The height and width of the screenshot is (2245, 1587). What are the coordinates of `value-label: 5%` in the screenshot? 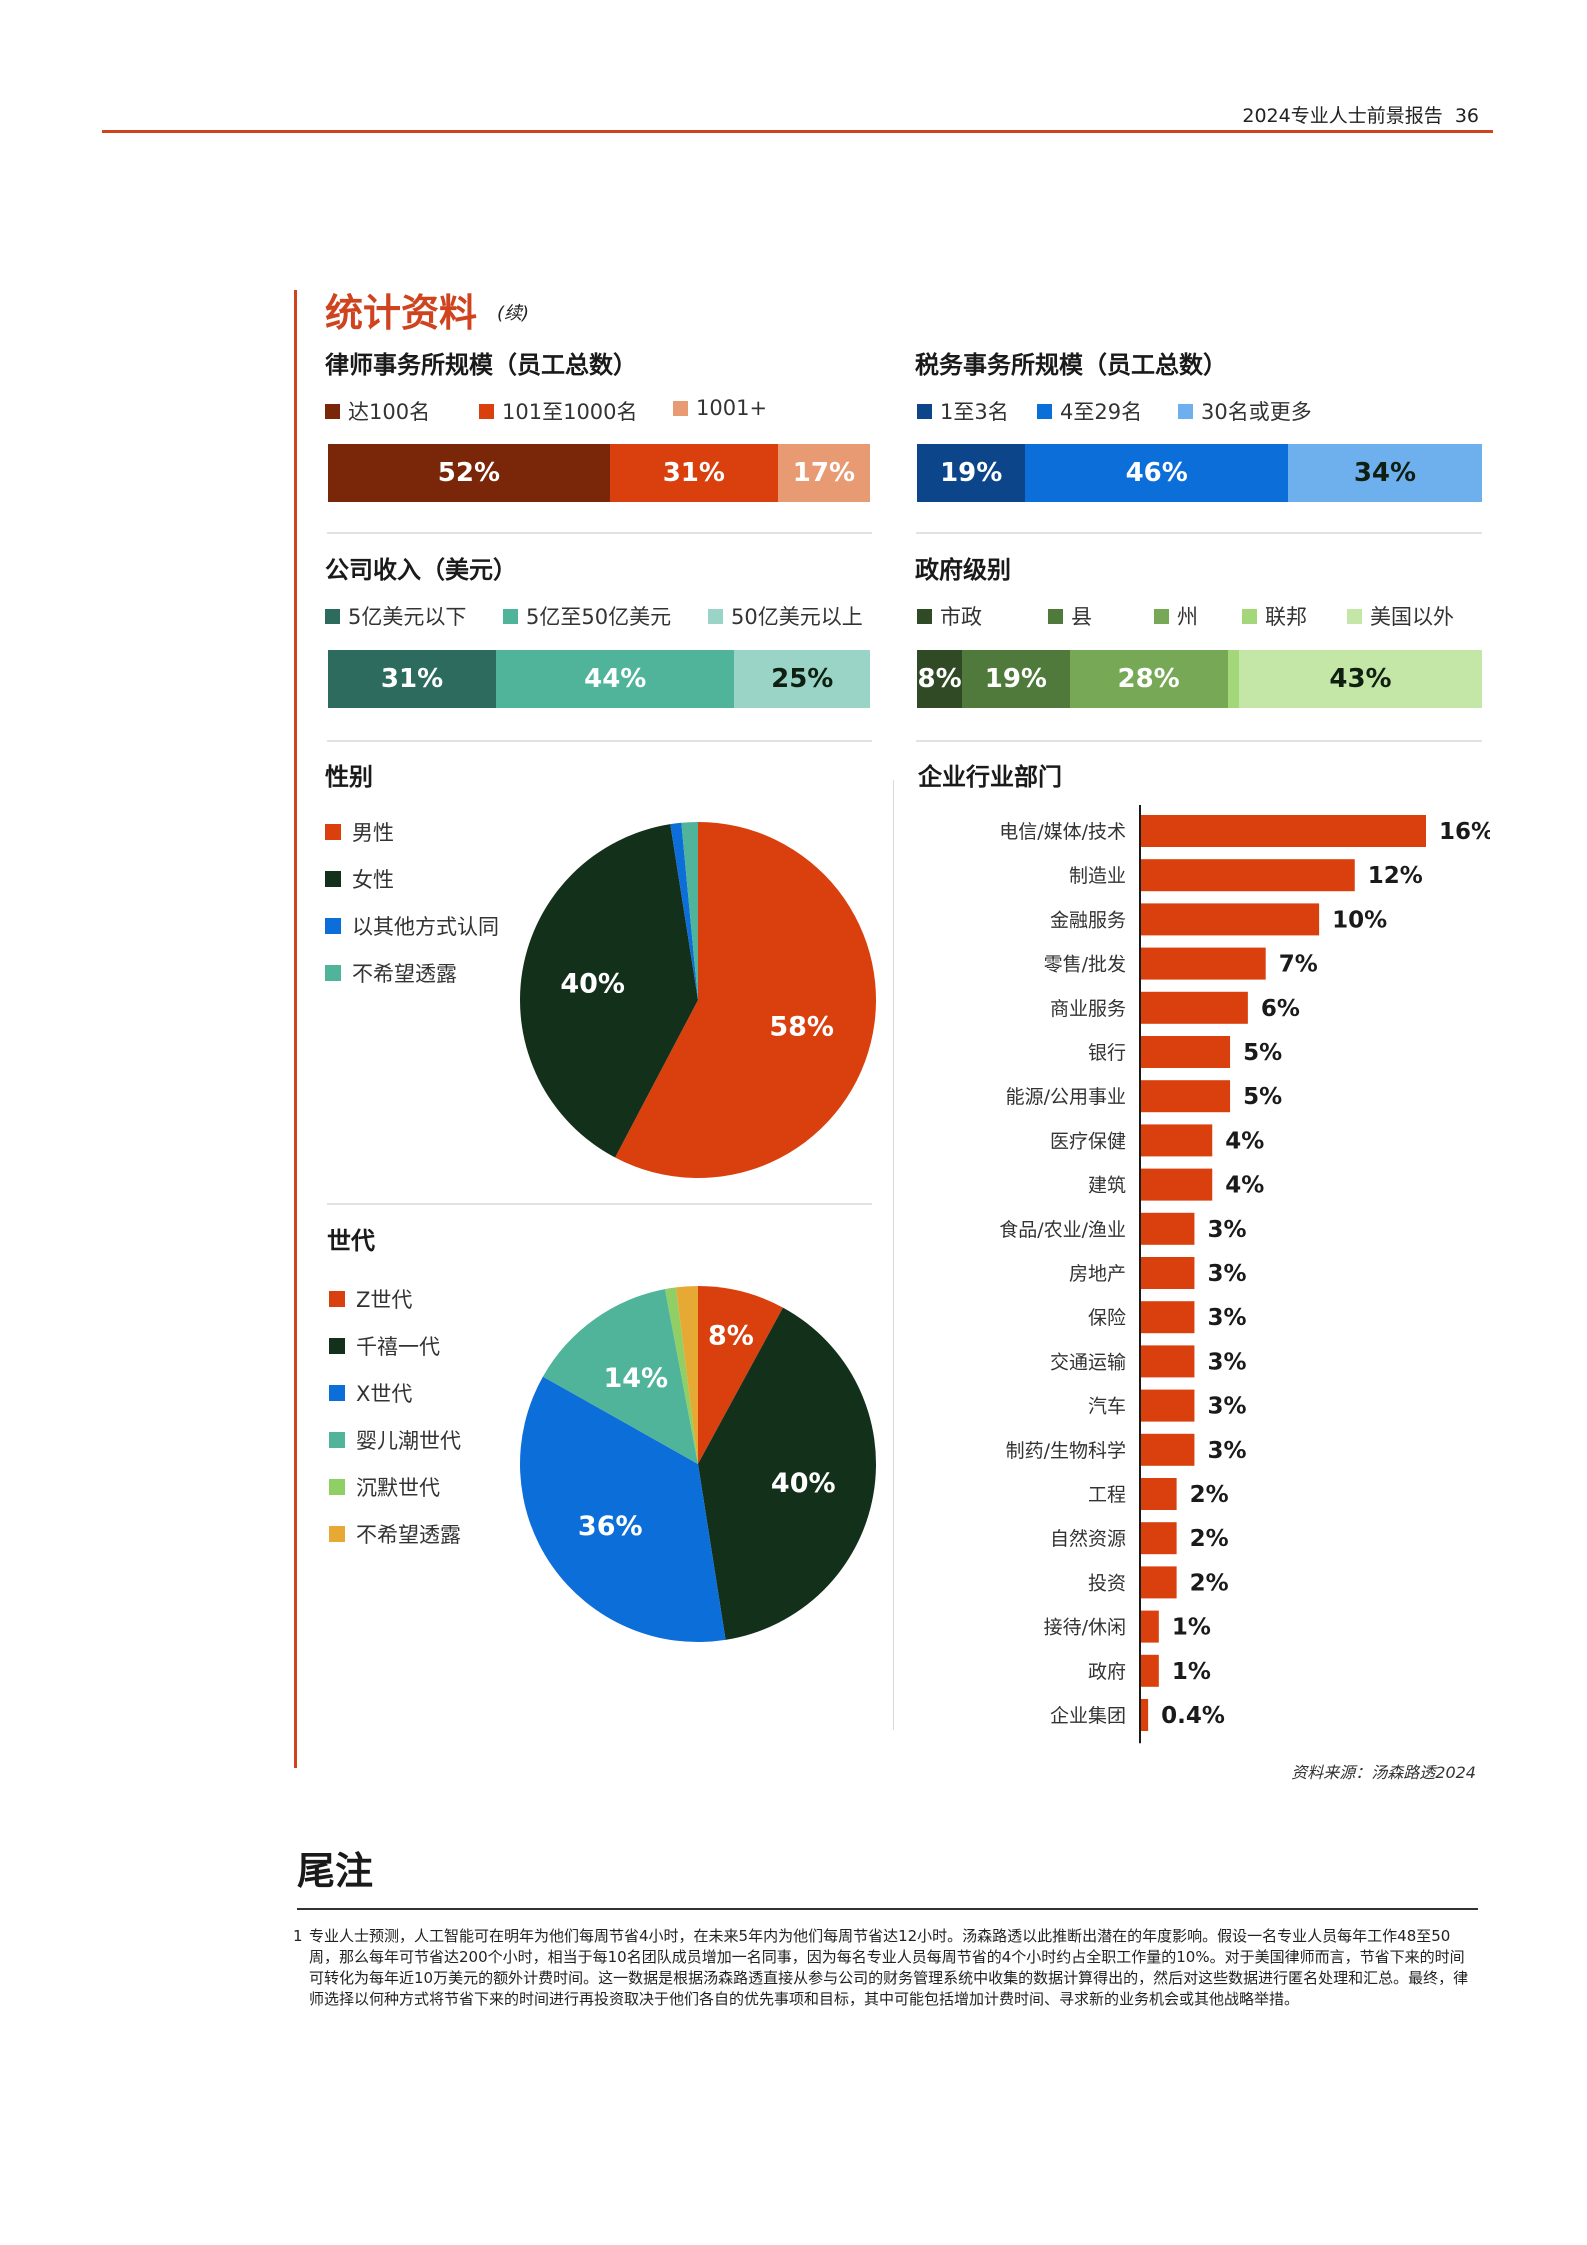 It's located at (1262, 1097).